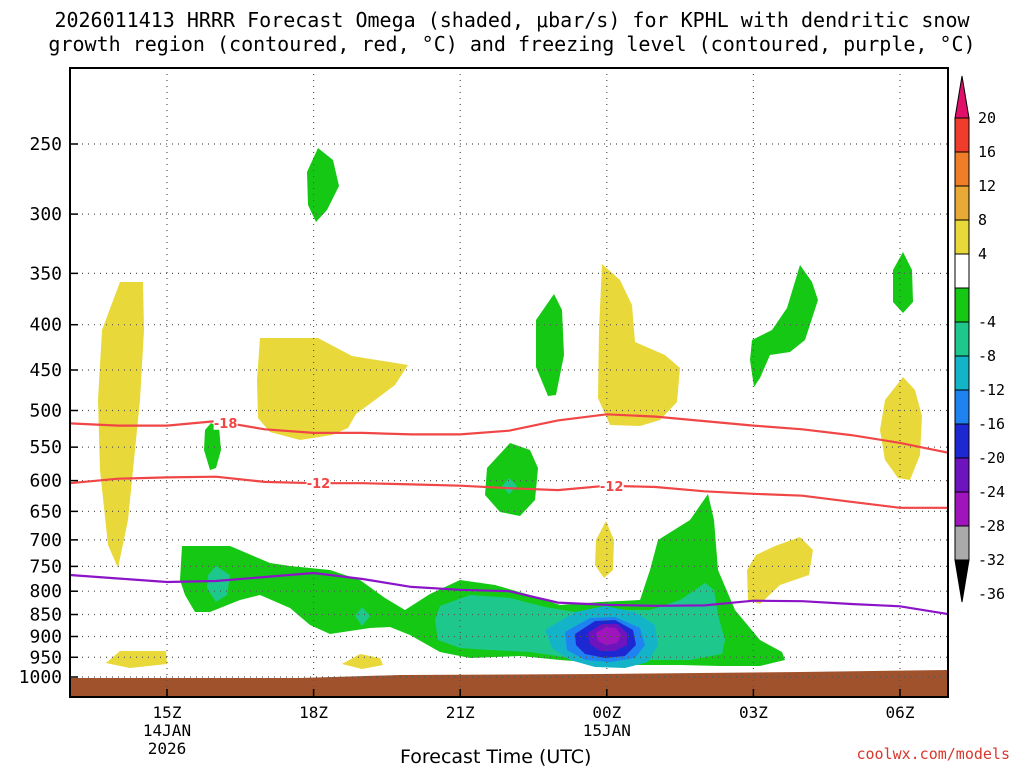  Describe the element at coordinates (45, 144) in the screenshot. I see `y-tick-label: 250` at that location.